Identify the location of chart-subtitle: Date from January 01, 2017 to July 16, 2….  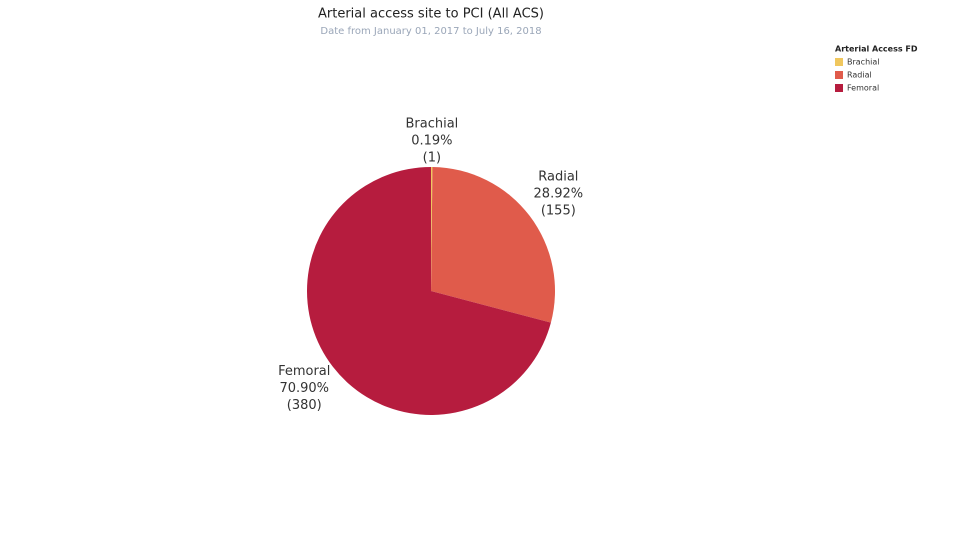
(430, 31).